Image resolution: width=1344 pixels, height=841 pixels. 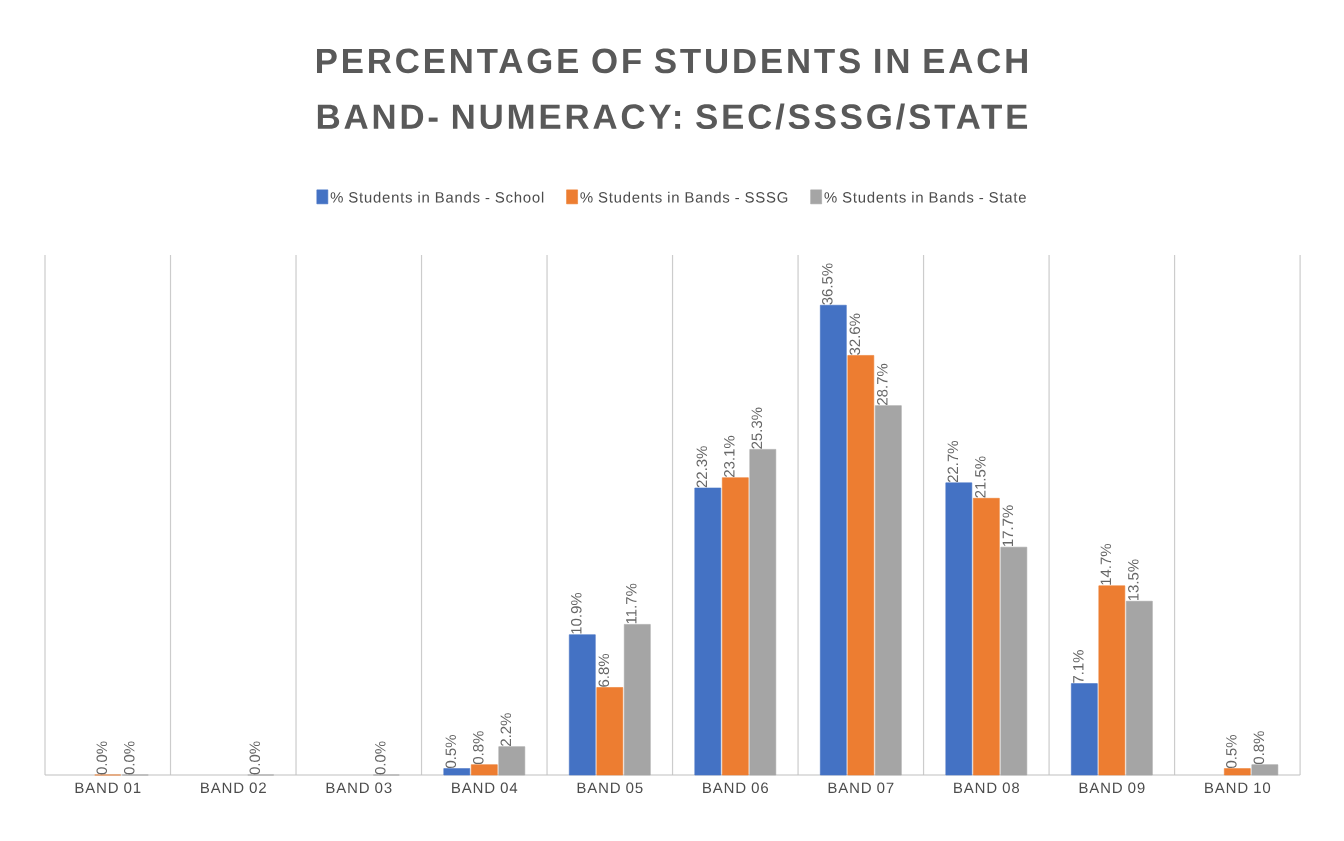 I want to click on data-label: 28.7%, so click(x=882, y=384).